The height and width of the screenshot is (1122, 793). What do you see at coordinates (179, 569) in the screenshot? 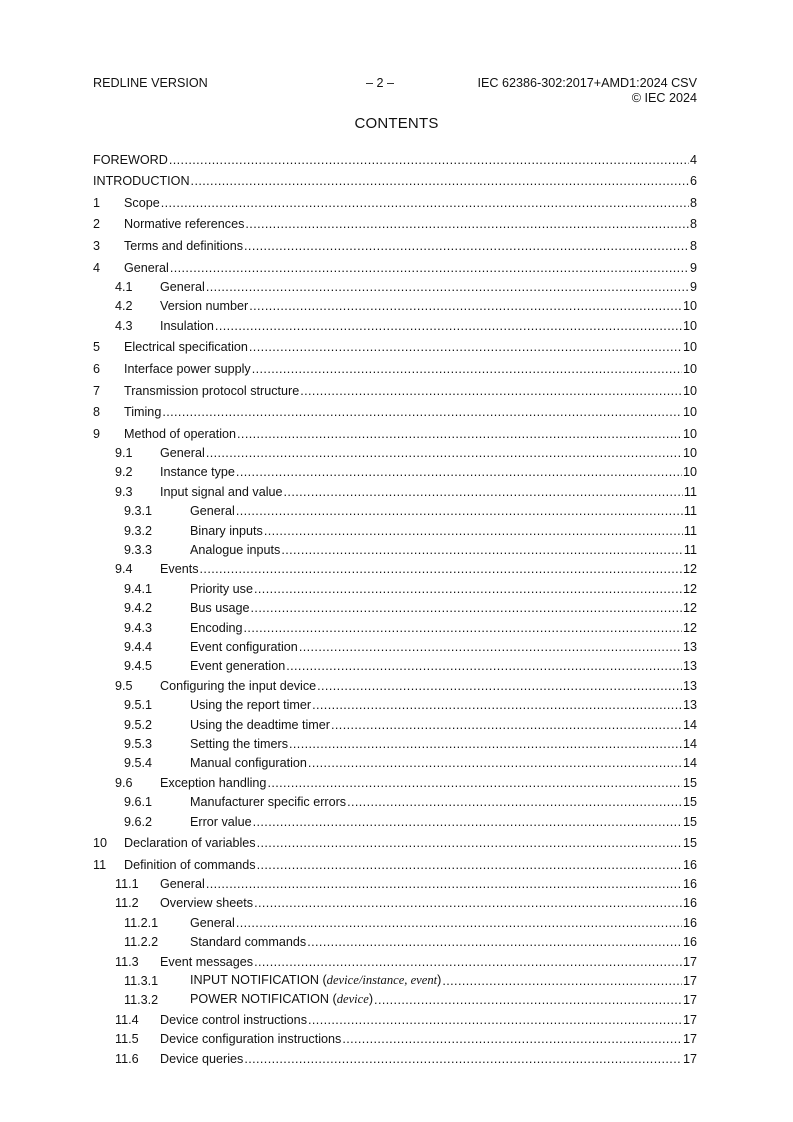
I see `toc-entry-title: Events` at bounding box center [179, 569].